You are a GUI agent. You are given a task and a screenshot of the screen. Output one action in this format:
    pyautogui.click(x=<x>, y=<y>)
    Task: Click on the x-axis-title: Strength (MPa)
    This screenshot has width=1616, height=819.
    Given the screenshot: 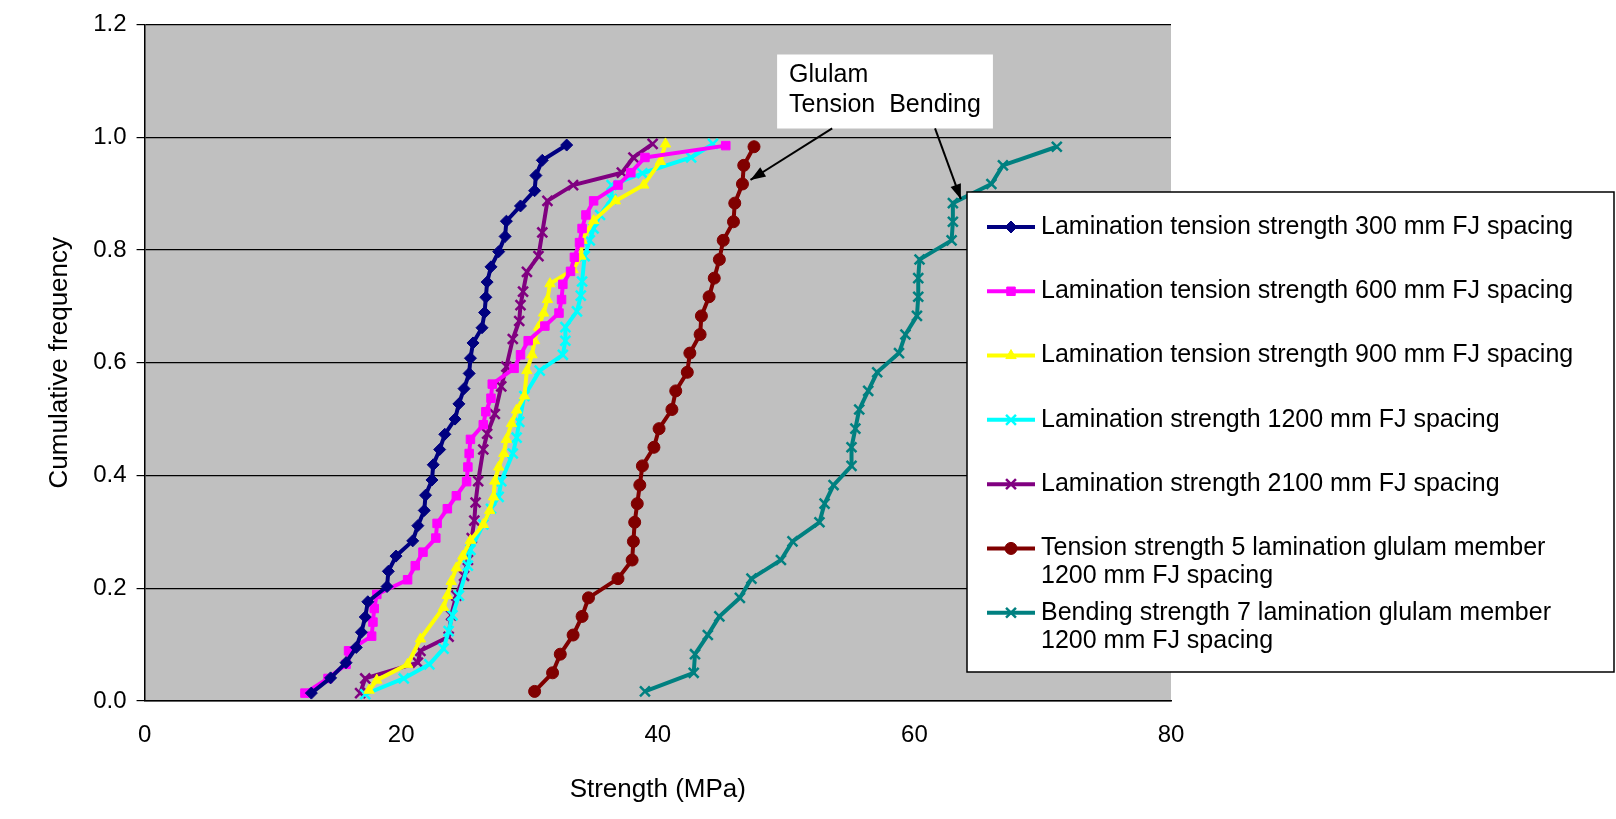 What is the action you would take?
    pyautogui.click(x=657, y=787)
    